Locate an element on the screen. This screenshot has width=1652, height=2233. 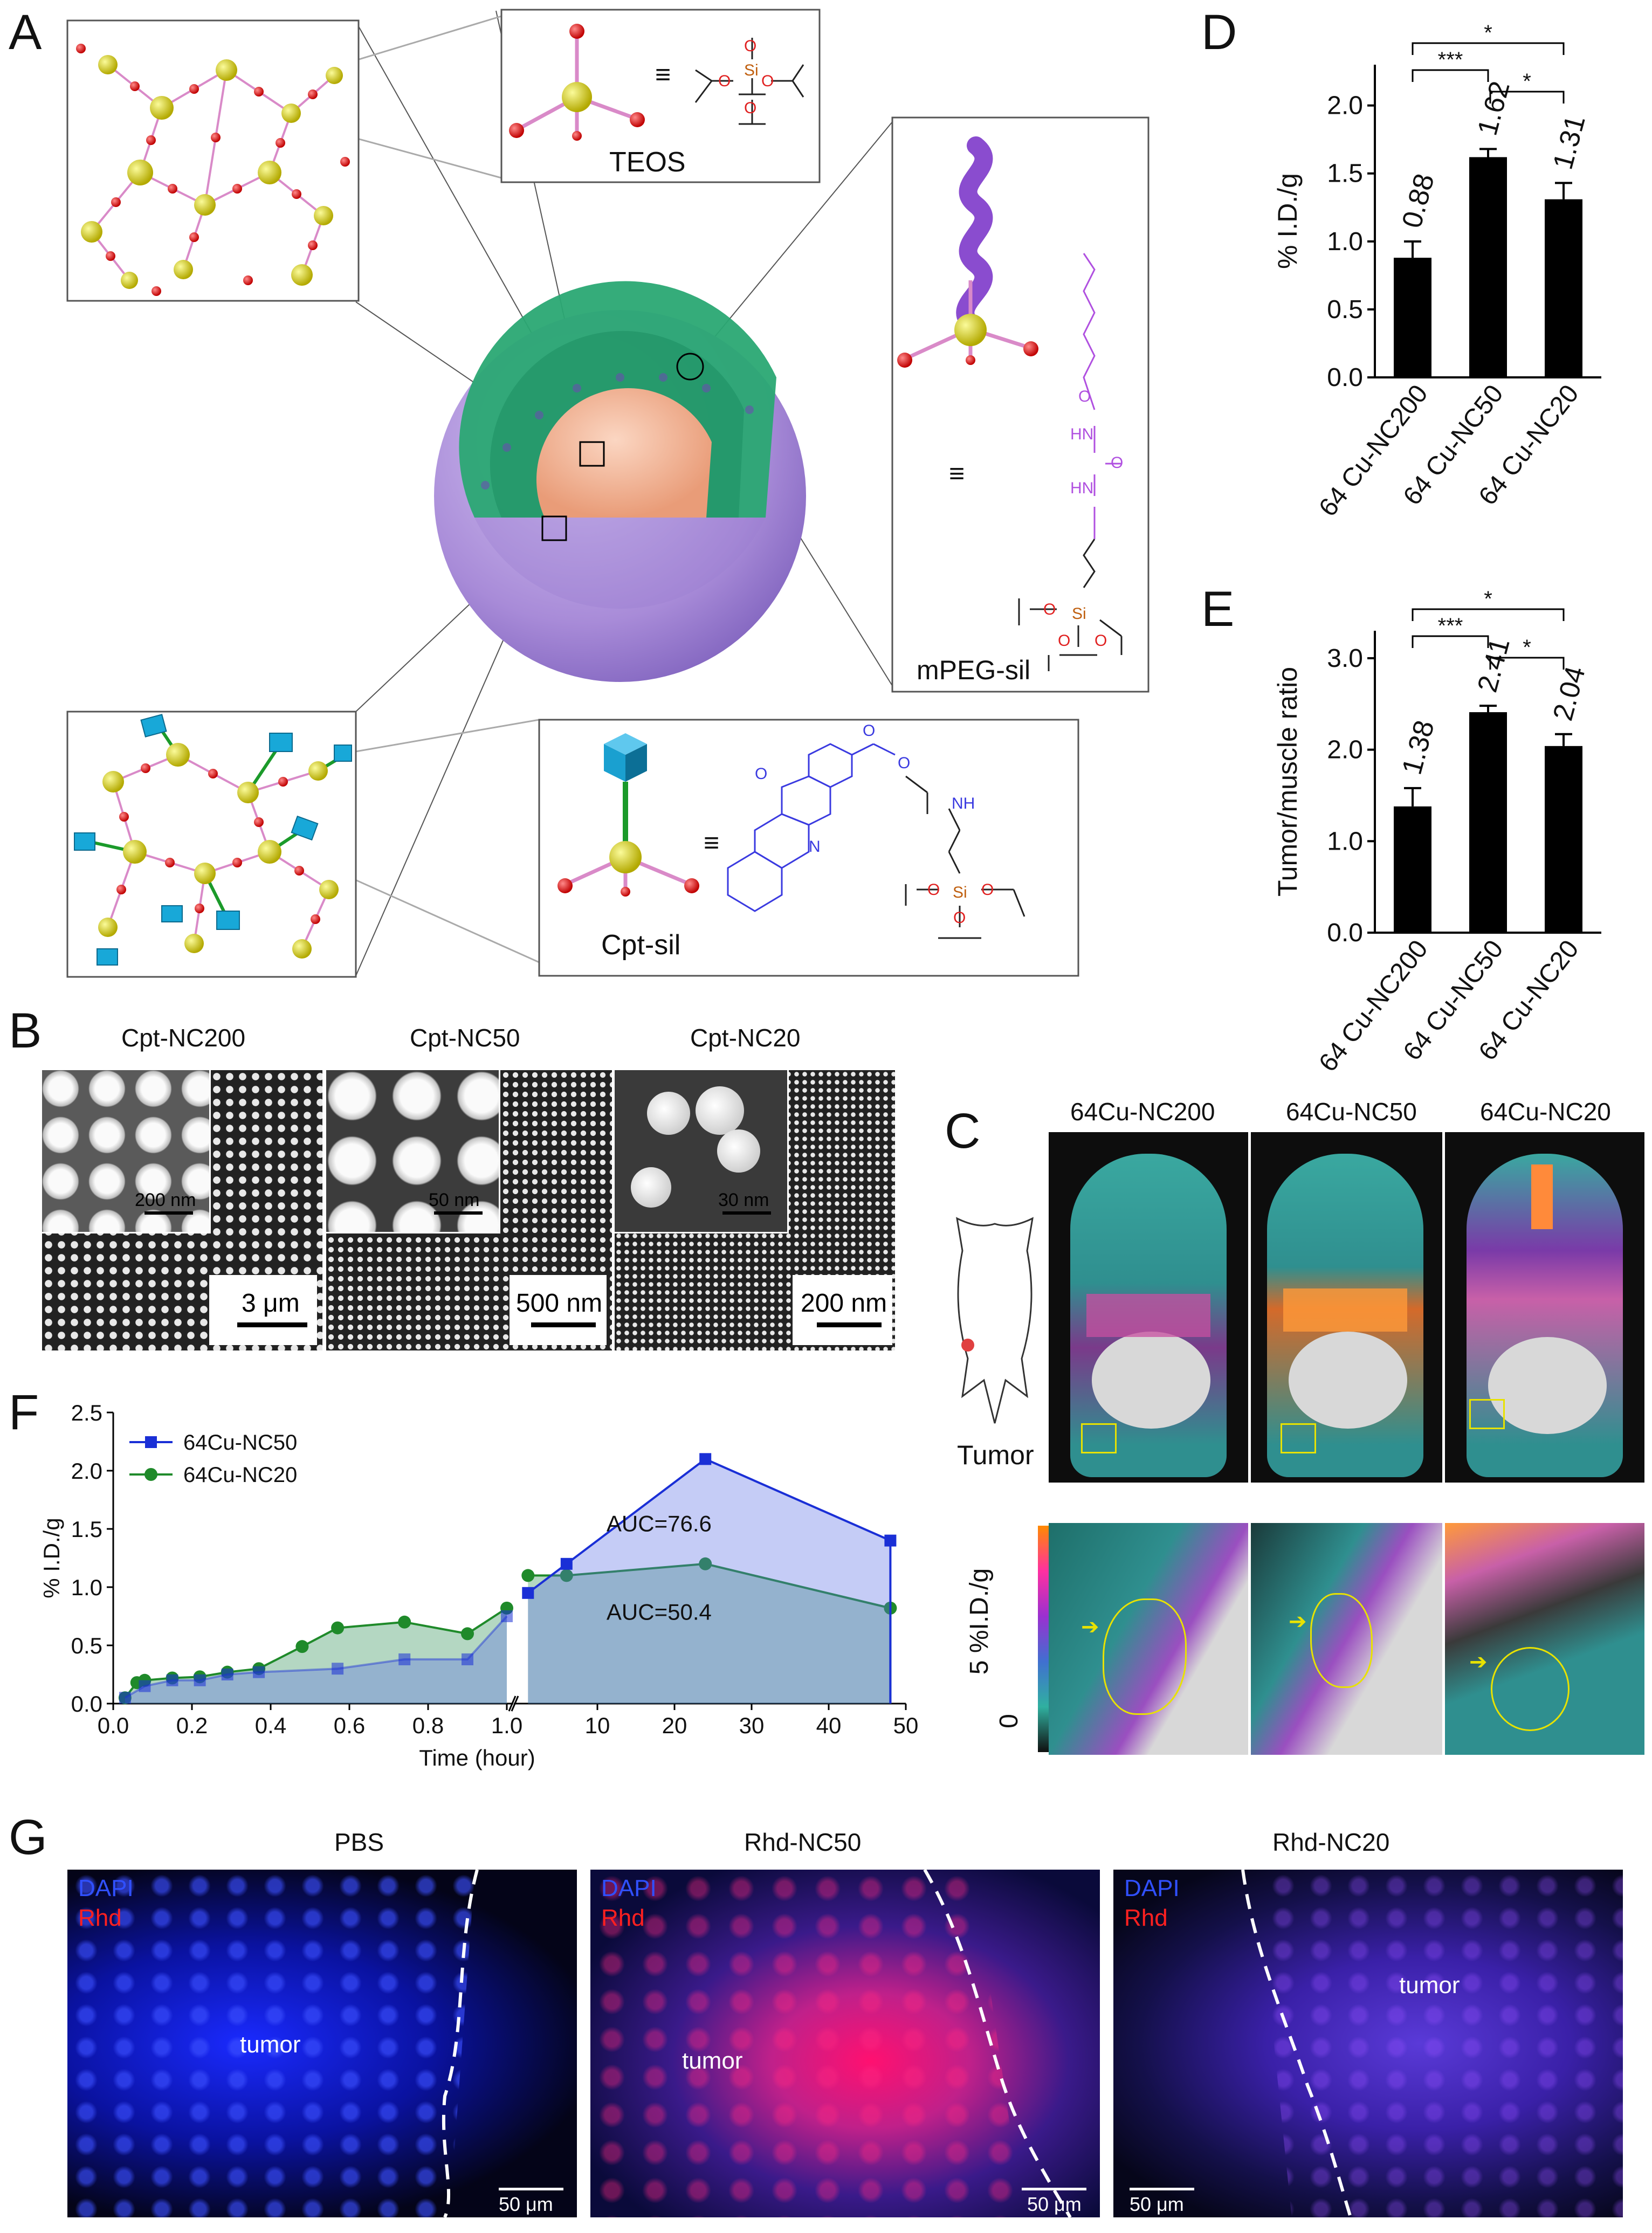
panel-c-title-2: 64Cu-NC50 is located at coordinates (1351, 1112).